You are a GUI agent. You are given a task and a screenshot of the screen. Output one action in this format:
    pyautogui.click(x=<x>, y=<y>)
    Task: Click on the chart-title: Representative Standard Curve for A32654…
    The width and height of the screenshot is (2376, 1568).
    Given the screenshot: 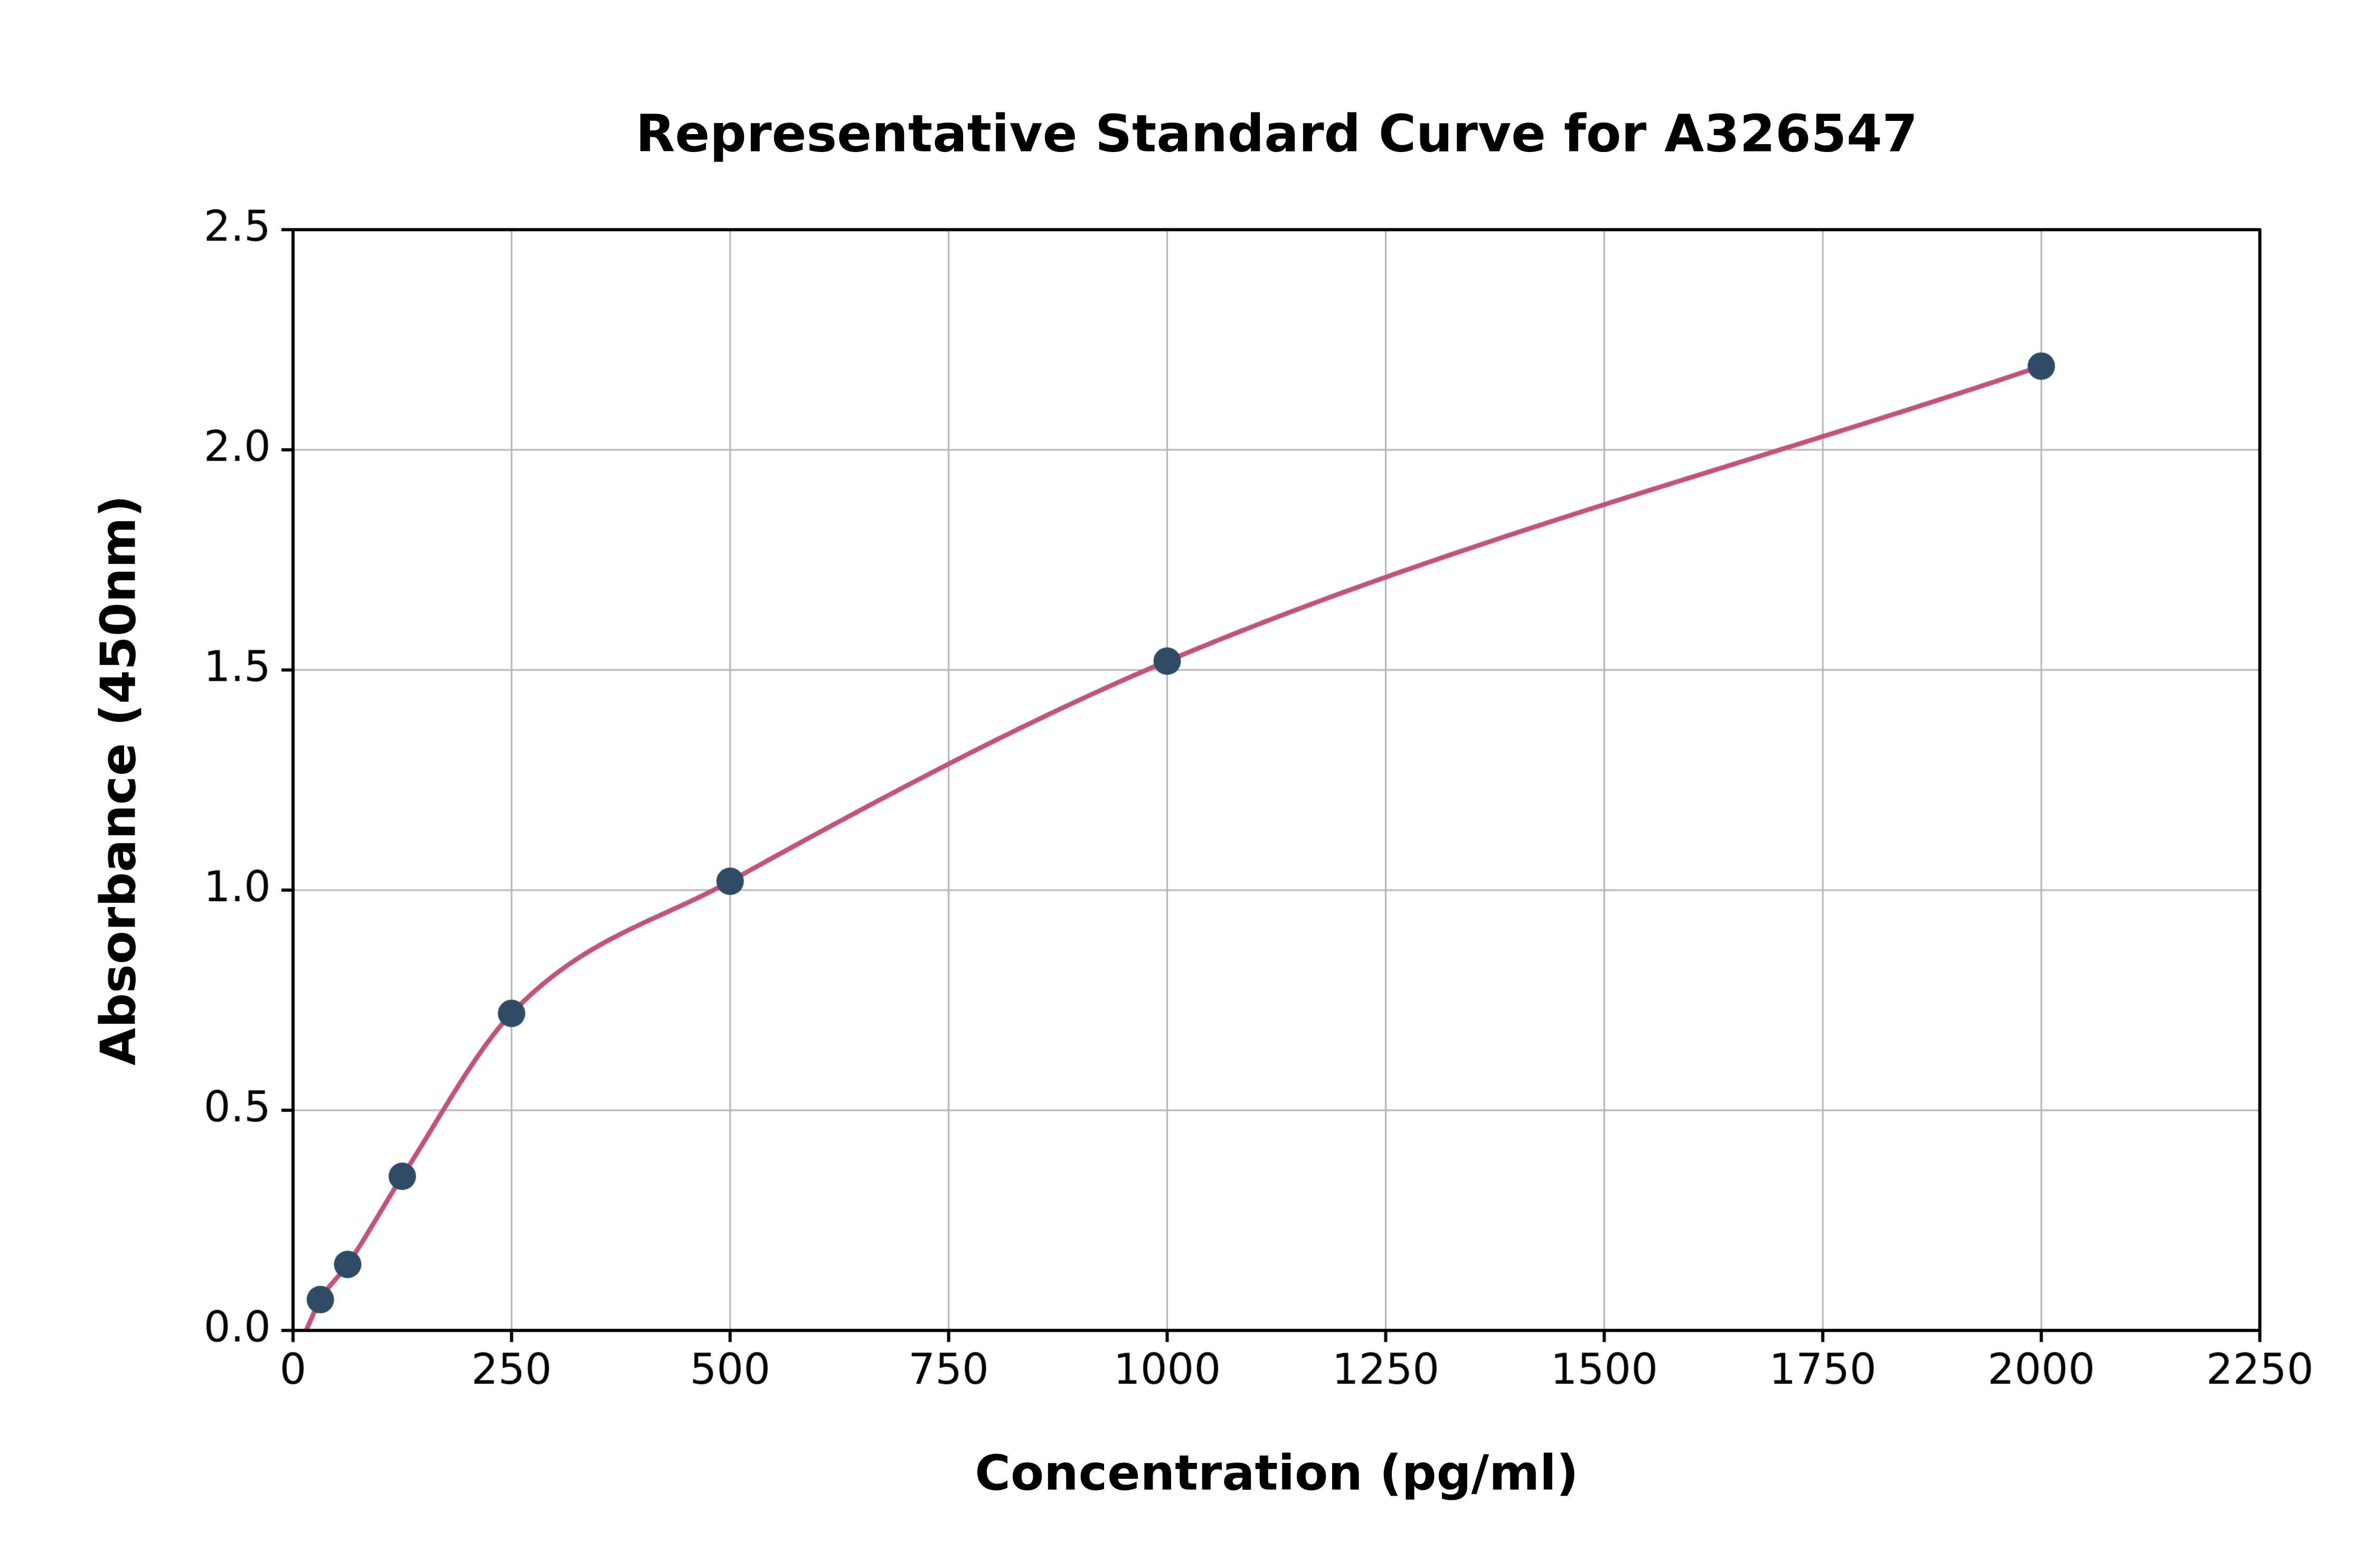 What is the action you would take?
    pyautogui.click(x=1277, y=133)
    